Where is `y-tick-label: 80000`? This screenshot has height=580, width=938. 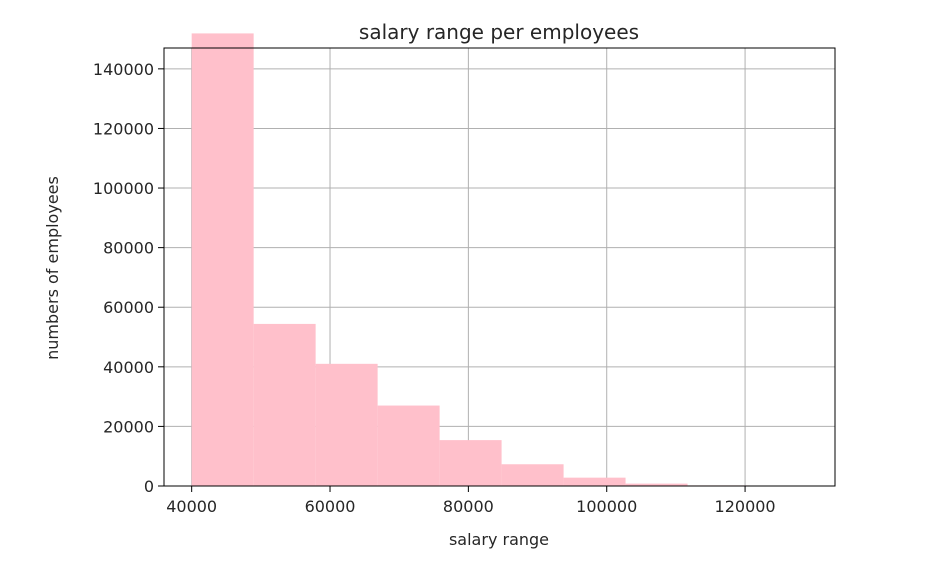
y-tick-label: 80000 is located at coordinates (128, 248).